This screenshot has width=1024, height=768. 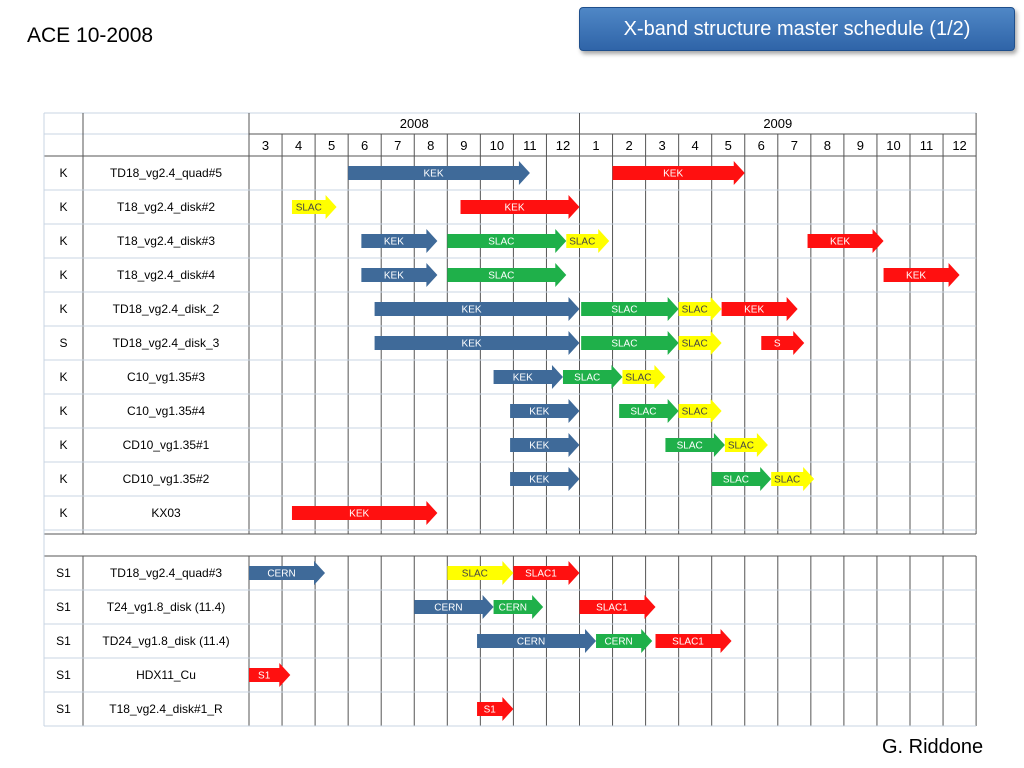 What do you see at coordinates (595, 145) in the screenshot?
I see `month-label: 1` at bounding box center [595, 145].